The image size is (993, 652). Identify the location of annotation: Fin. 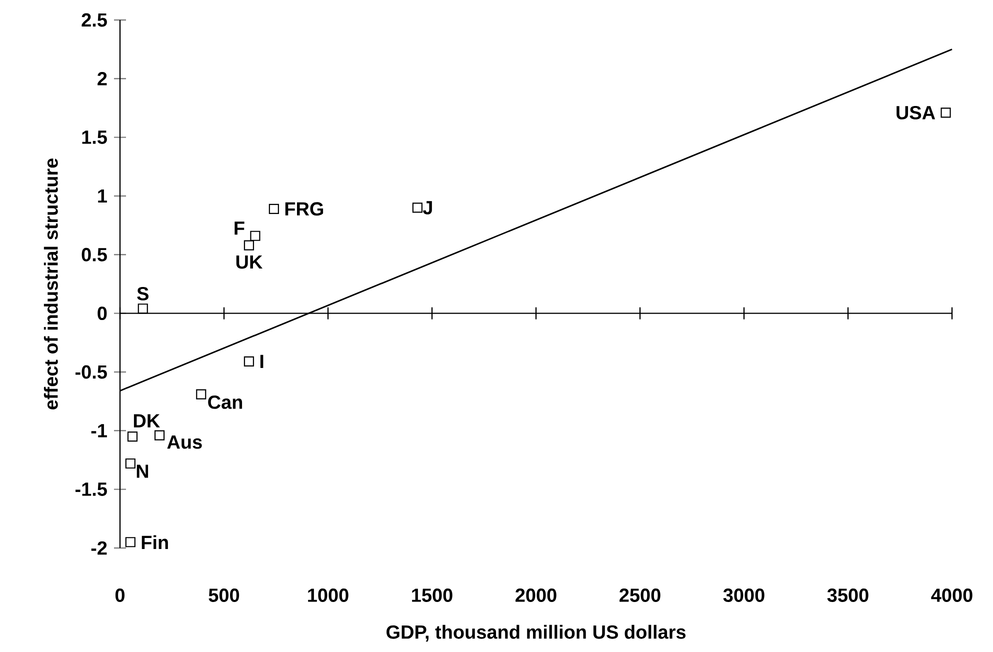
(155, 542).